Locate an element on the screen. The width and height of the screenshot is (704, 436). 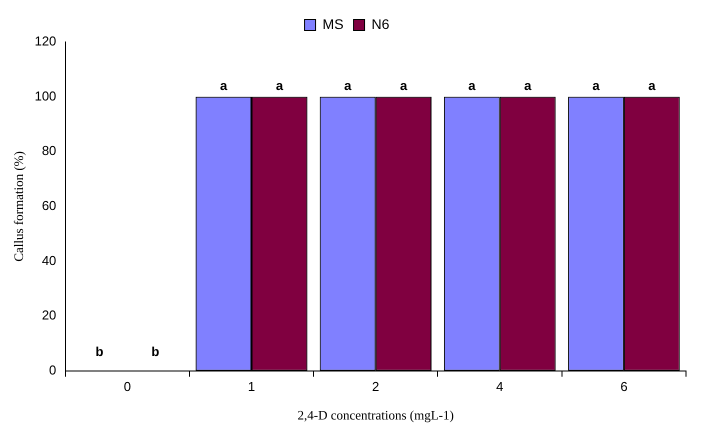
x-tick-label: 1 is located at coordinates (252, 386).